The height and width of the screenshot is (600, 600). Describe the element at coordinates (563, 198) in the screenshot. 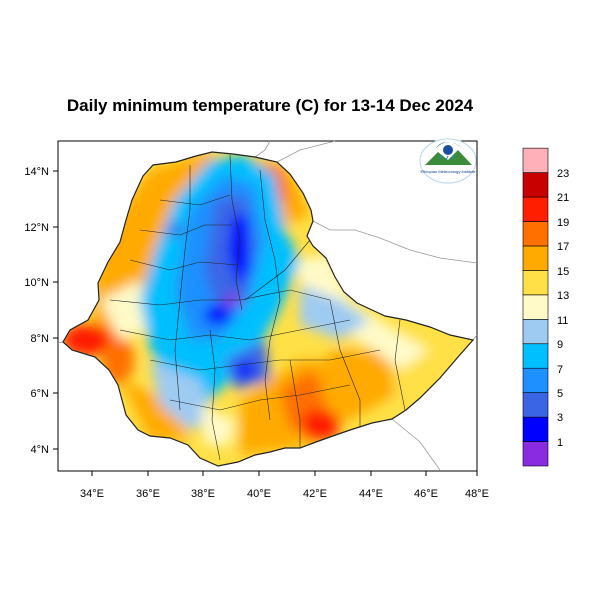

I see `legend-label: 21` at that location.